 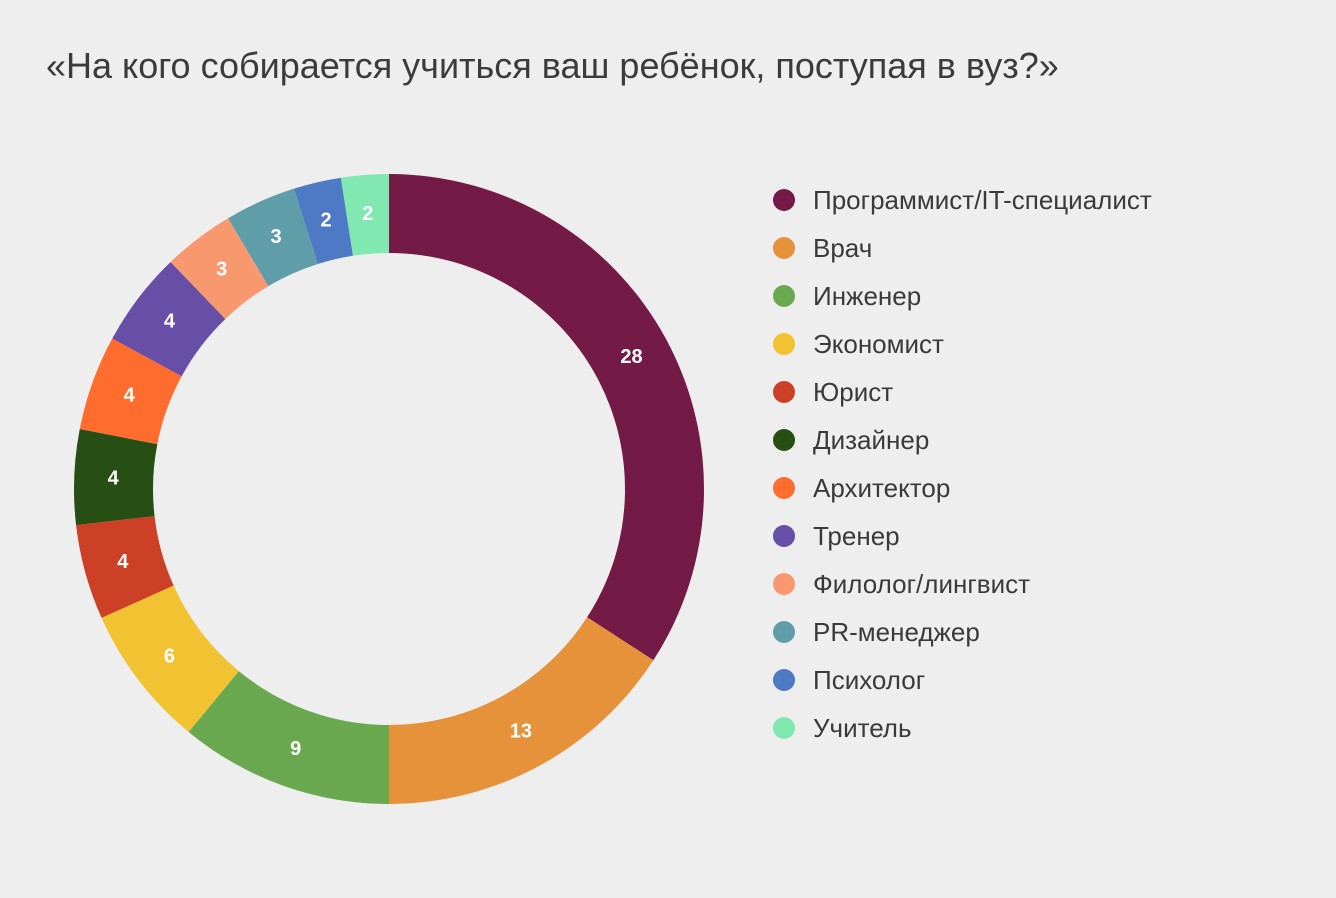 What do you see at coordinates (962, 680) in the screenshot?
I see `legend-item-10: Психолог` at bounding box center [962, 680].